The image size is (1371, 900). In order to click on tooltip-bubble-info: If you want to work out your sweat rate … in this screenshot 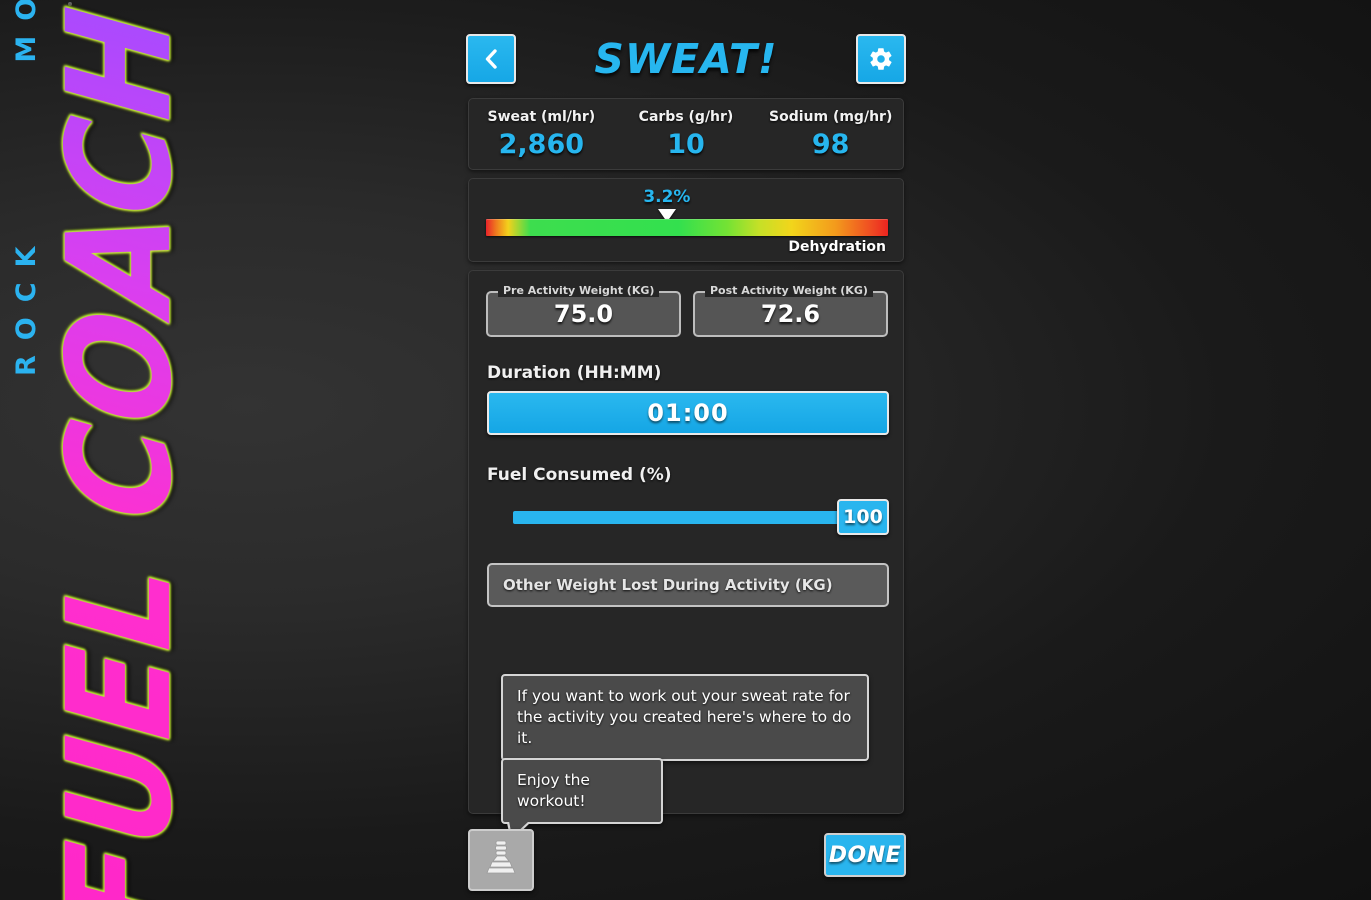, I will do `click(685, 726)`.